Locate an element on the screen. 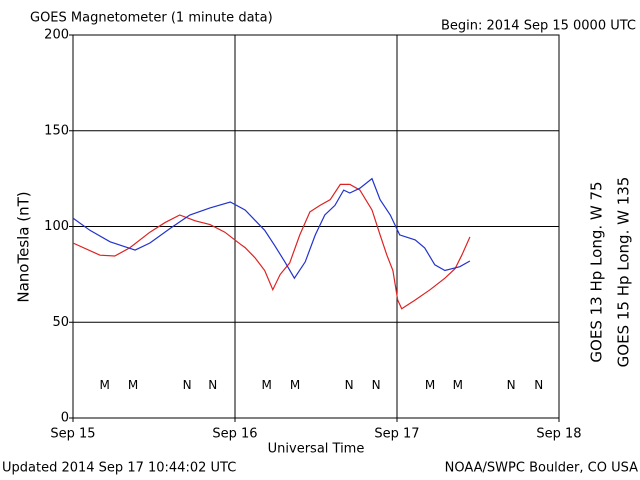 The image size is (640, 480). x-tick-label: Sep 15 is located at coordinates (72, 434).